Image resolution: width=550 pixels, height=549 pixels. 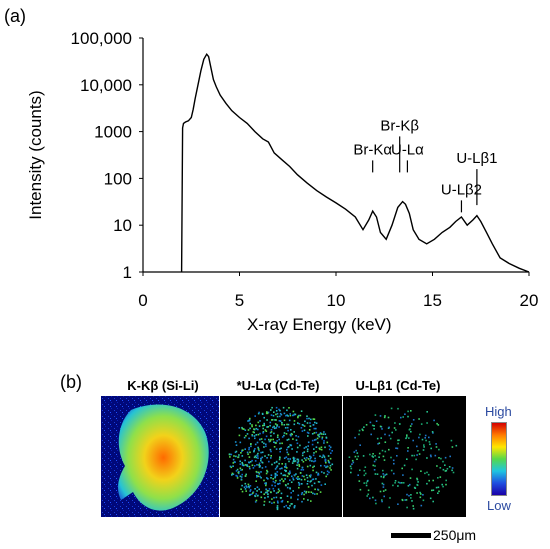 What do you see at coordinates (101, 38) in the screenshot?
I see `y-tick-label: 100,000` at bounding box center [101, 38].